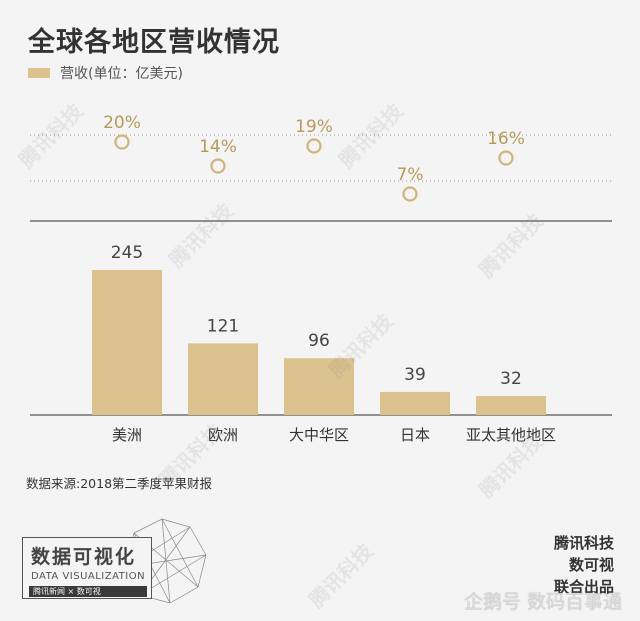 This screenshot has width=640, height=621. I want to click on bar-value-label: 121, so click(223, 326).